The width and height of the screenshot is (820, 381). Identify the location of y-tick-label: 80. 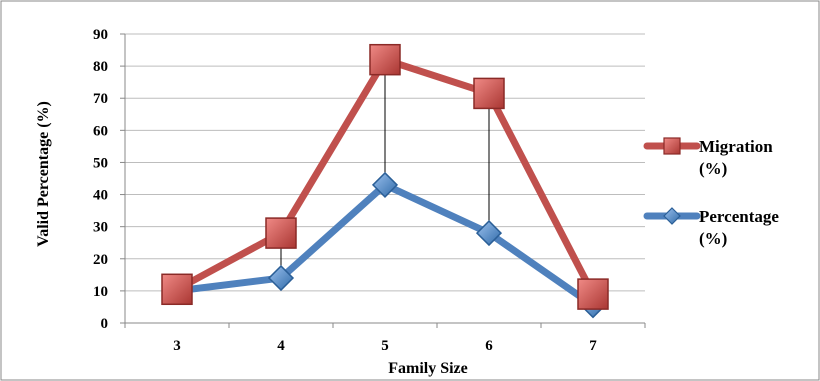
(100, 67).